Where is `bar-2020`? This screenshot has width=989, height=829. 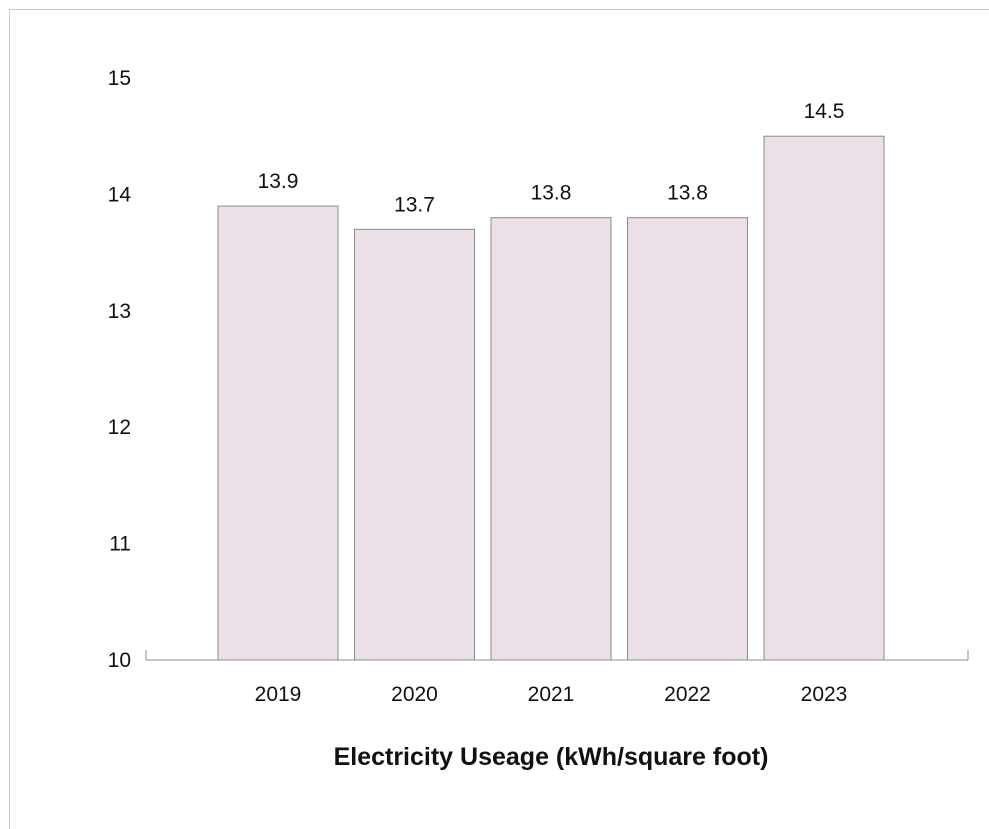 bar-2020 is located at coordinates (414, 444).